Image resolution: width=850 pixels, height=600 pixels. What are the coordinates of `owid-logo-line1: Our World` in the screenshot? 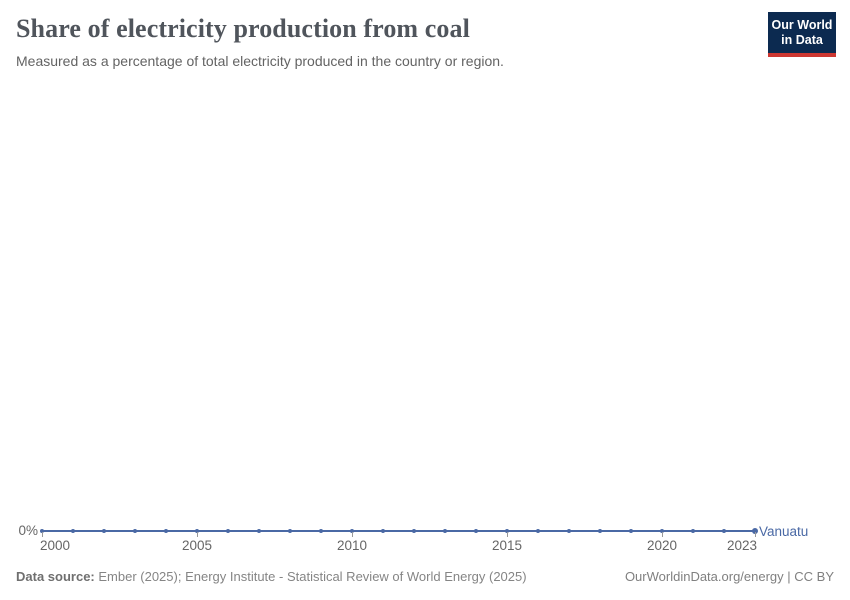 It's located at (802, 24).